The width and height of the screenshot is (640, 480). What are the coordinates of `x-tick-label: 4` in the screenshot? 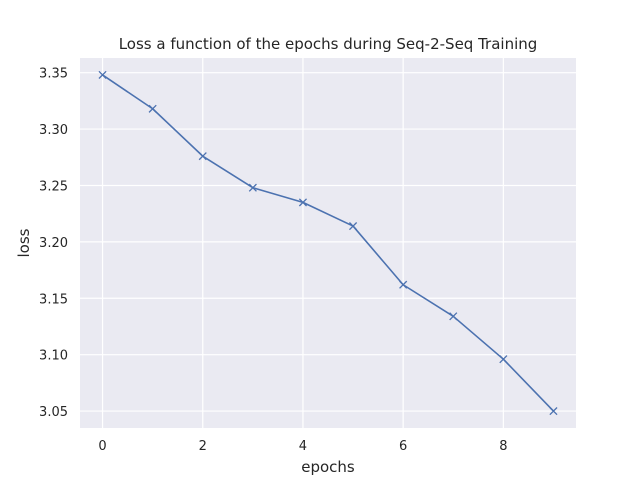 It's located at (303, 446).